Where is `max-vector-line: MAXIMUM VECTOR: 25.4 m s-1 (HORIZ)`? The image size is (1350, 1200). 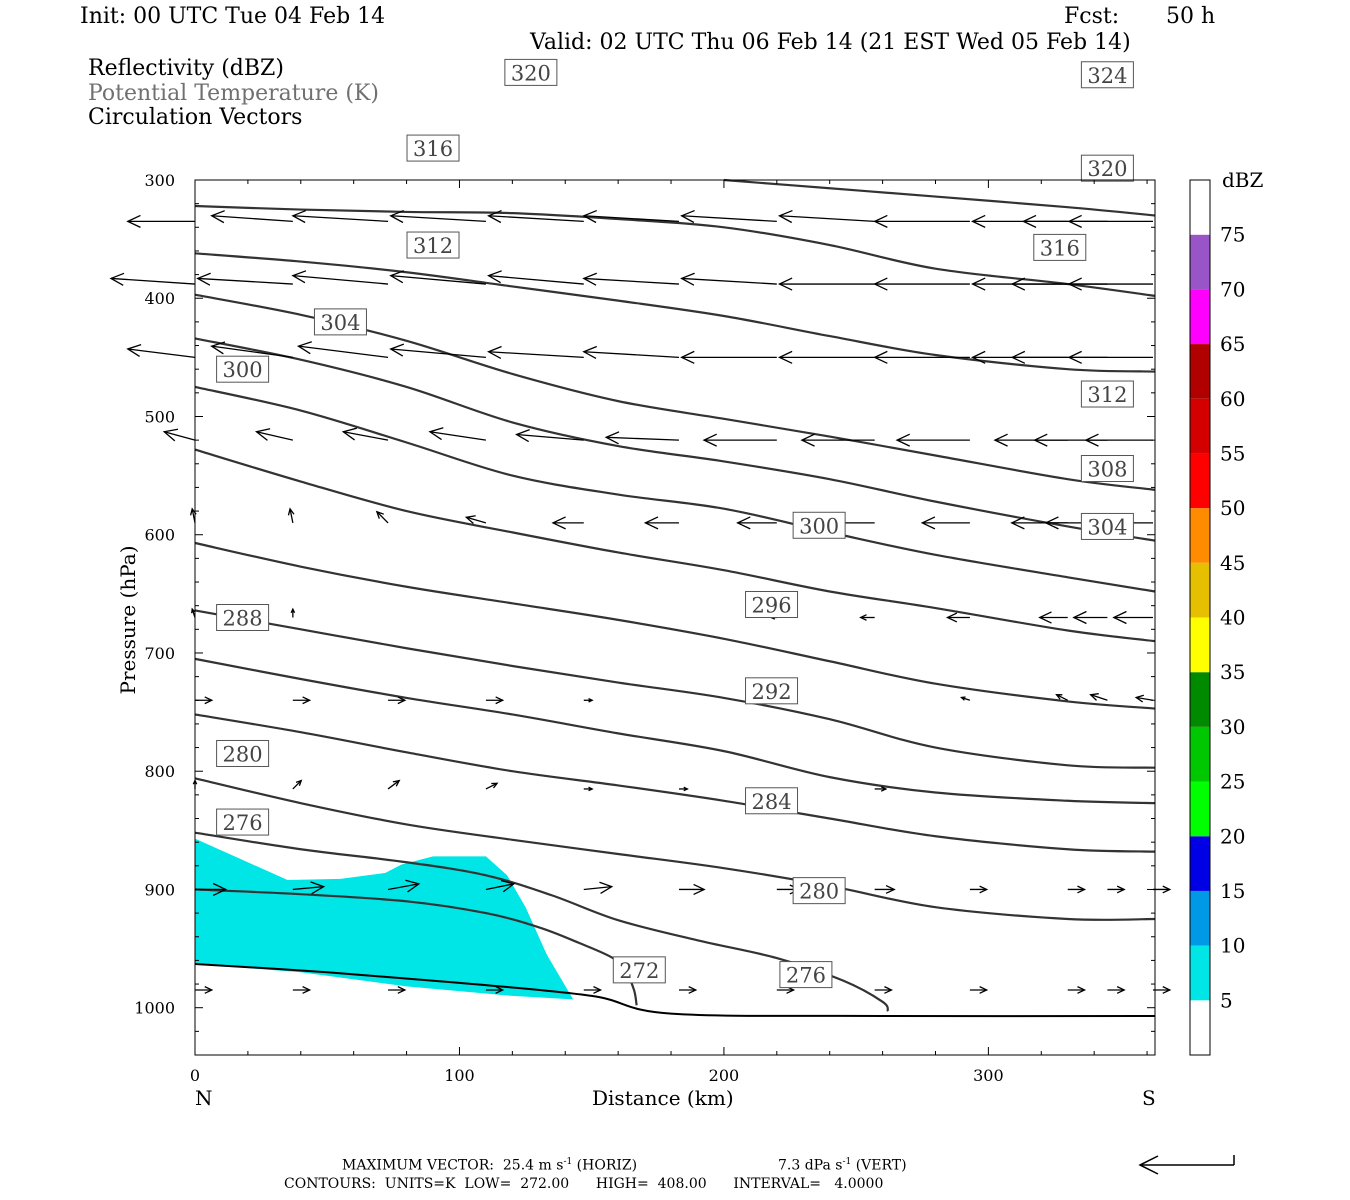 max-vector-line: MAXIMUM VECTOR: 25.4 m s-1 (HORIZ) is located at coordinates (489, 1165).